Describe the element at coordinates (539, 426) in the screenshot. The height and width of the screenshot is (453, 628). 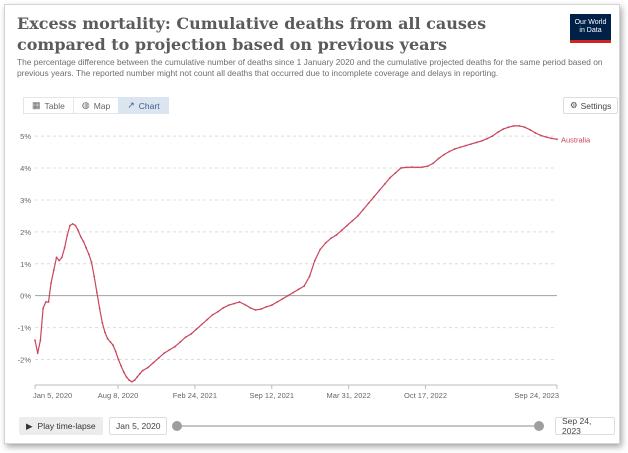
I see `timeline-end-handle` at that location.